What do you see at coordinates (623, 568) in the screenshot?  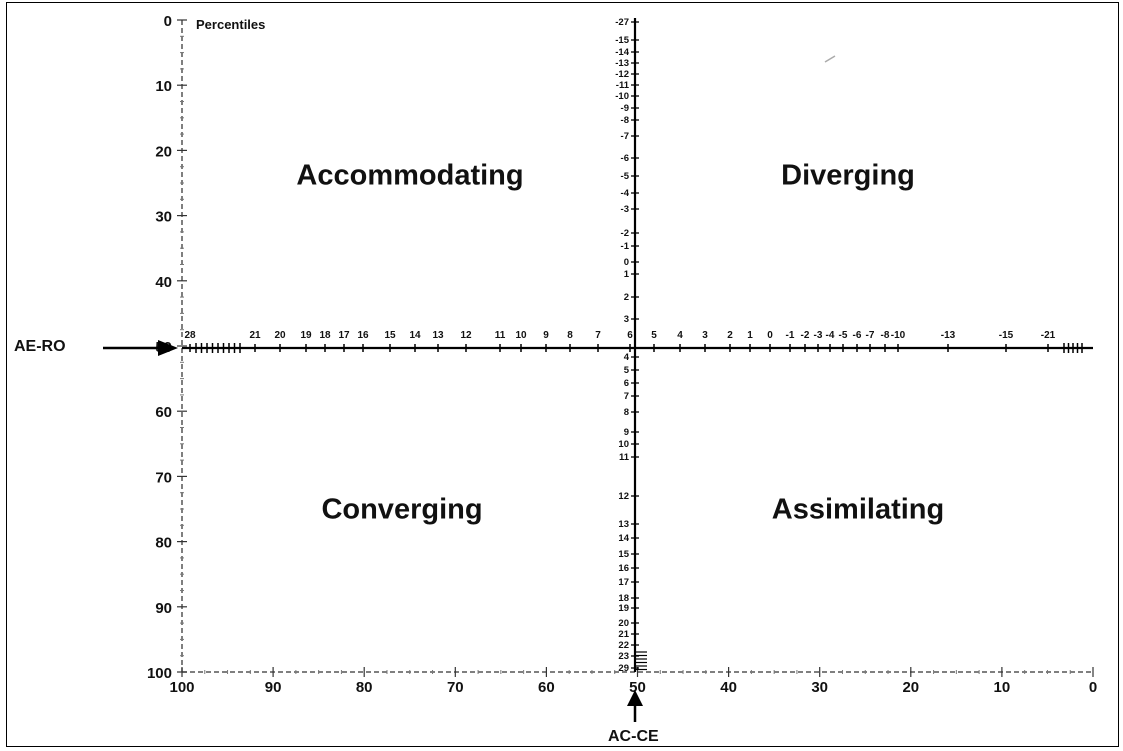 I see `ac-ce-tick-label: 16` at bounding box center [623, 568].